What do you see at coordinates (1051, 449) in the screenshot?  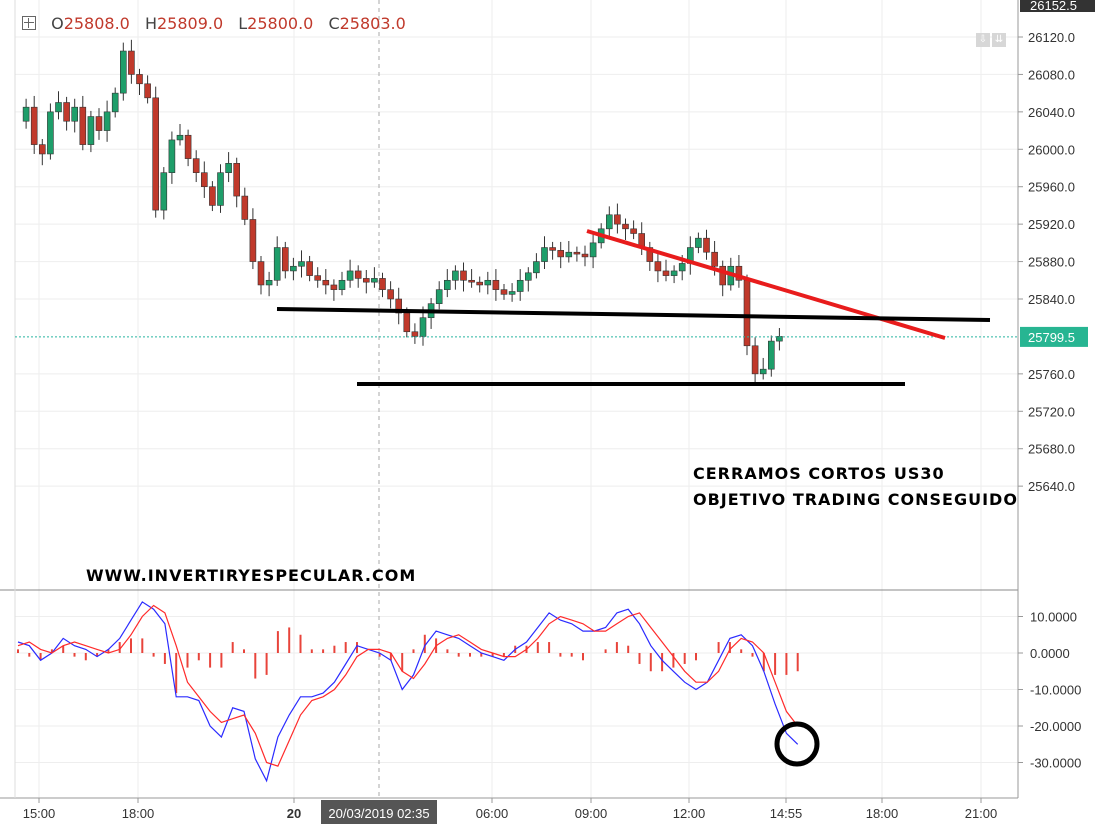 I see `price-tick-label: 25680.0` at bounding box center [1051, 449].